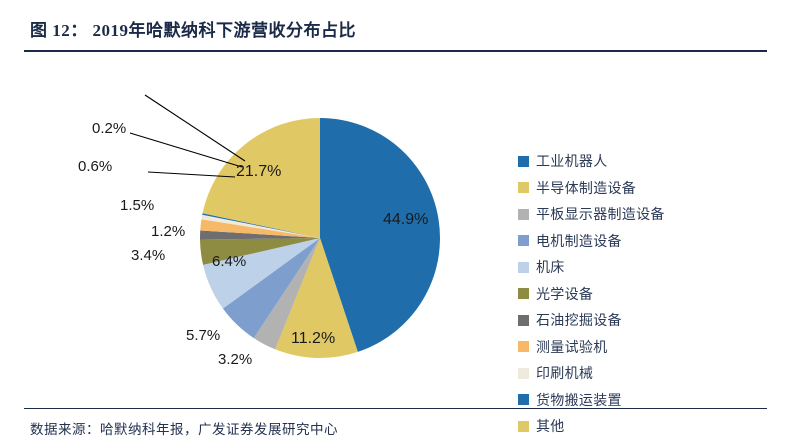 The image size is (791, 447). What do you see at coordinates (643, 161) in the screenshot?
I see `legend-item: 工业机器人` at bounding box center [643, 161].